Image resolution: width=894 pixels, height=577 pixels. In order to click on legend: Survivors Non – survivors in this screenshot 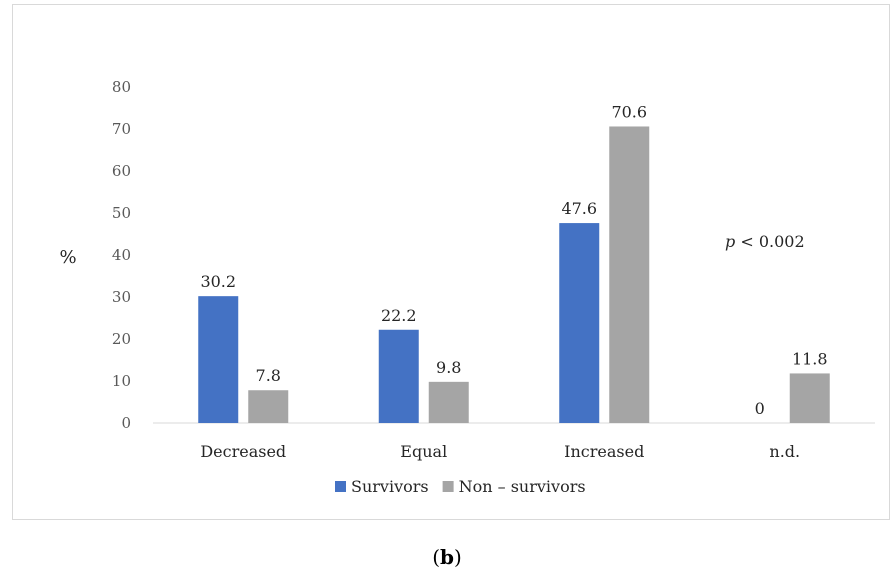, I will do `click(460, 486)`.